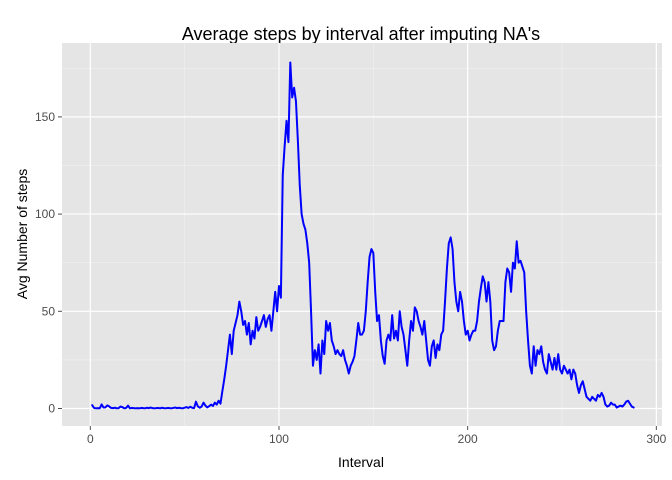 The width and height of the screenshot is (672, 480). Describe the element at coordinates (22, 234) in the screenshot. I see `y-axis-label: Avg Number of steps` at that location.